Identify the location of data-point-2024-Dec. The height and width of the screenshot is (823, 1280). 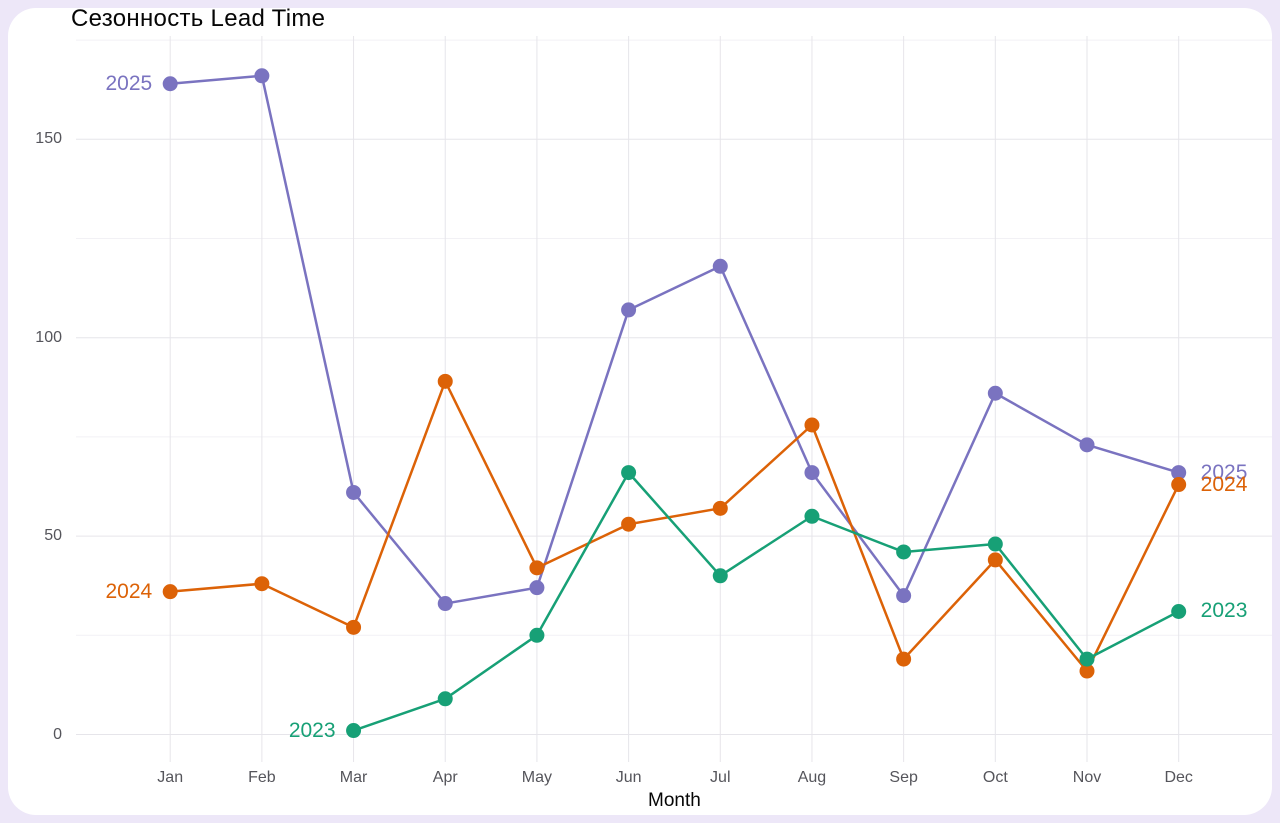
(1179, 485).